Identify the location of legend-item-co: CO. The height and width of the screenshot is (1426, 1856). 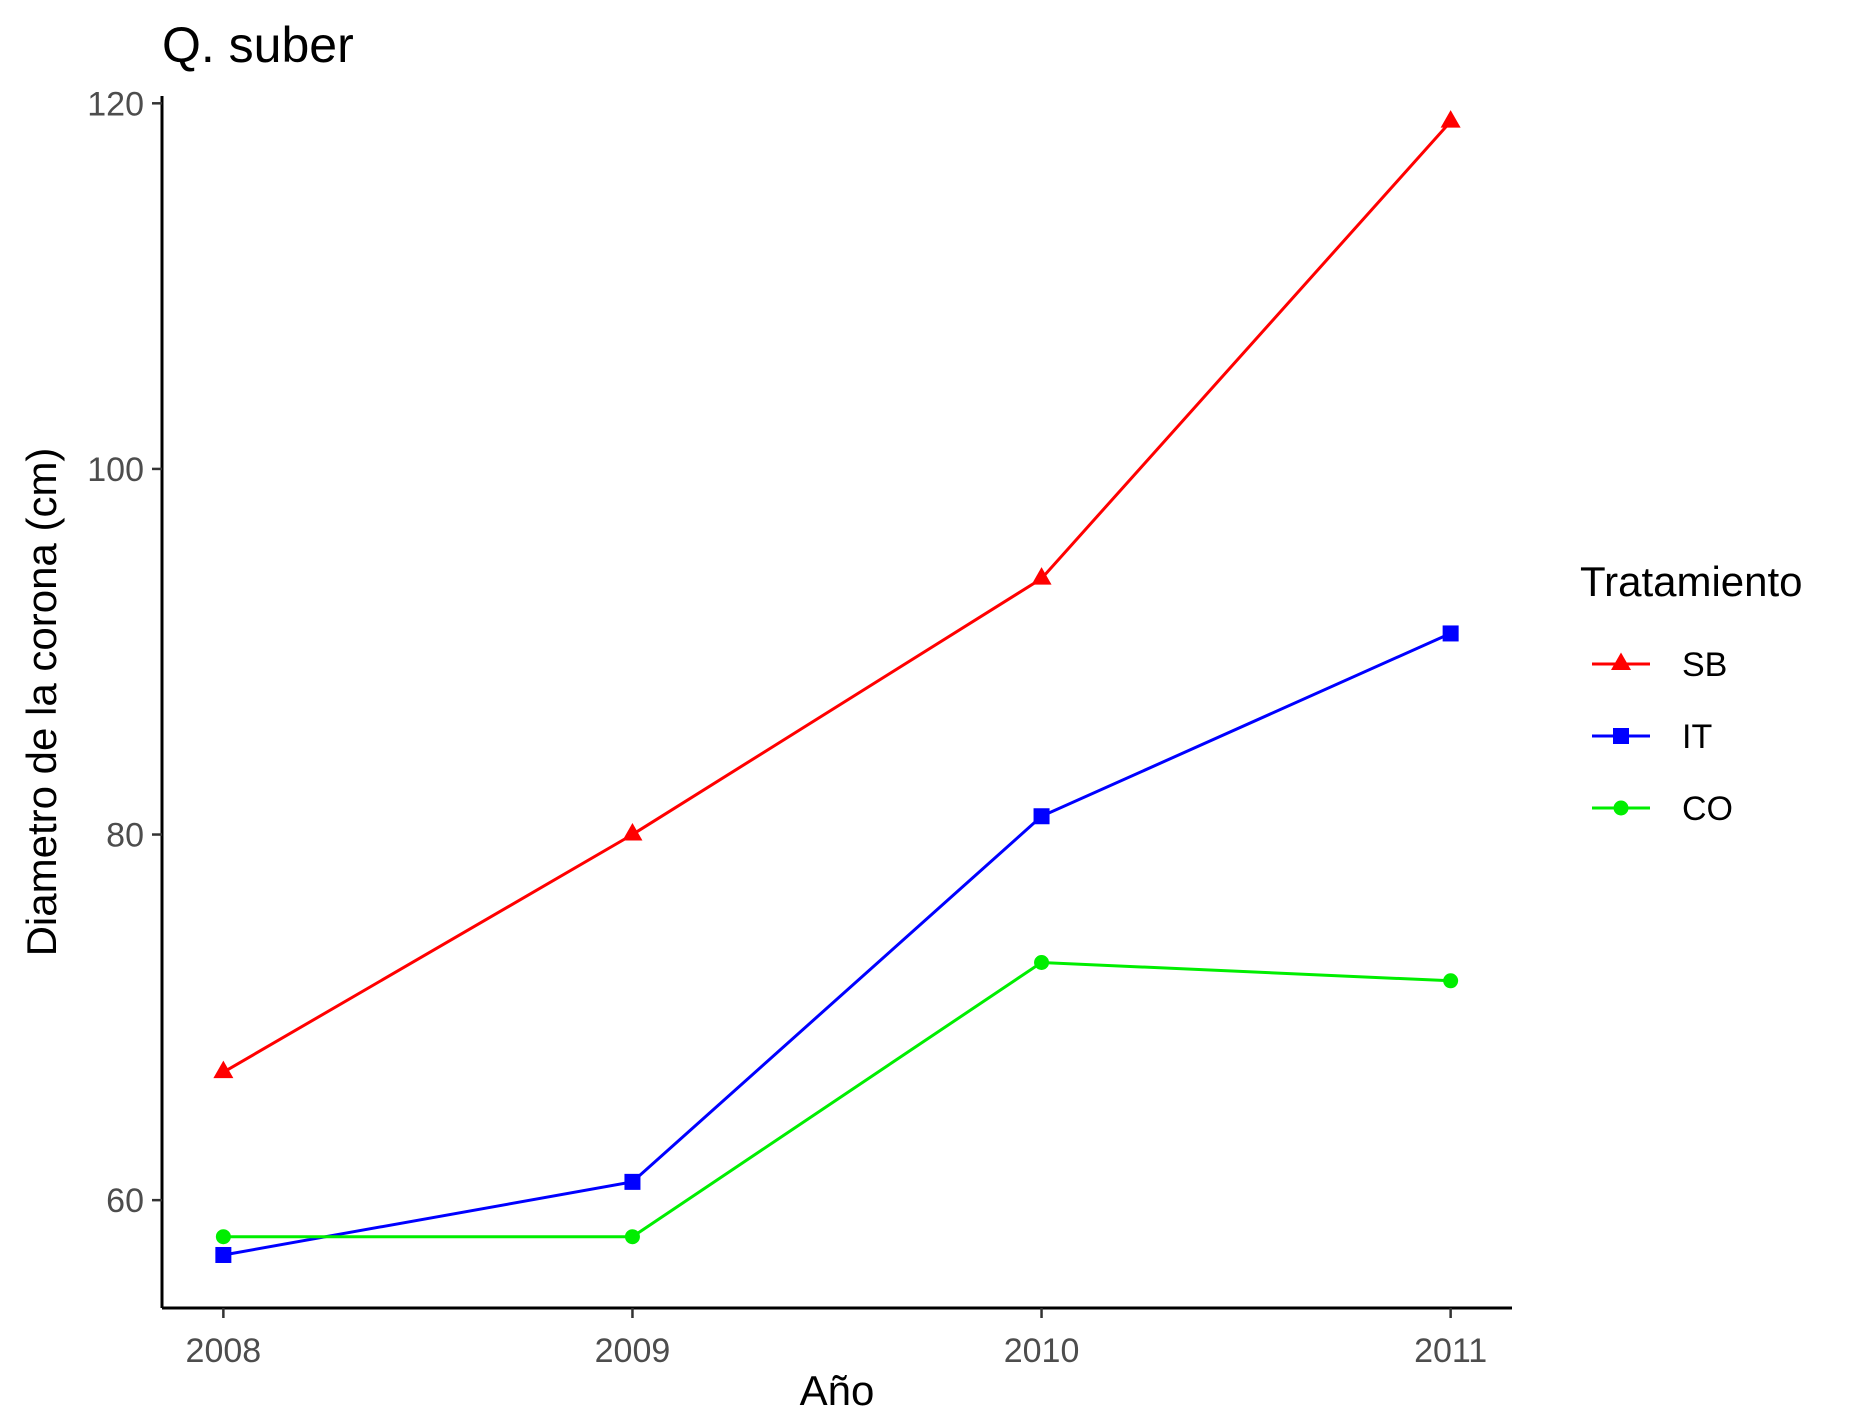
(1662, 809).